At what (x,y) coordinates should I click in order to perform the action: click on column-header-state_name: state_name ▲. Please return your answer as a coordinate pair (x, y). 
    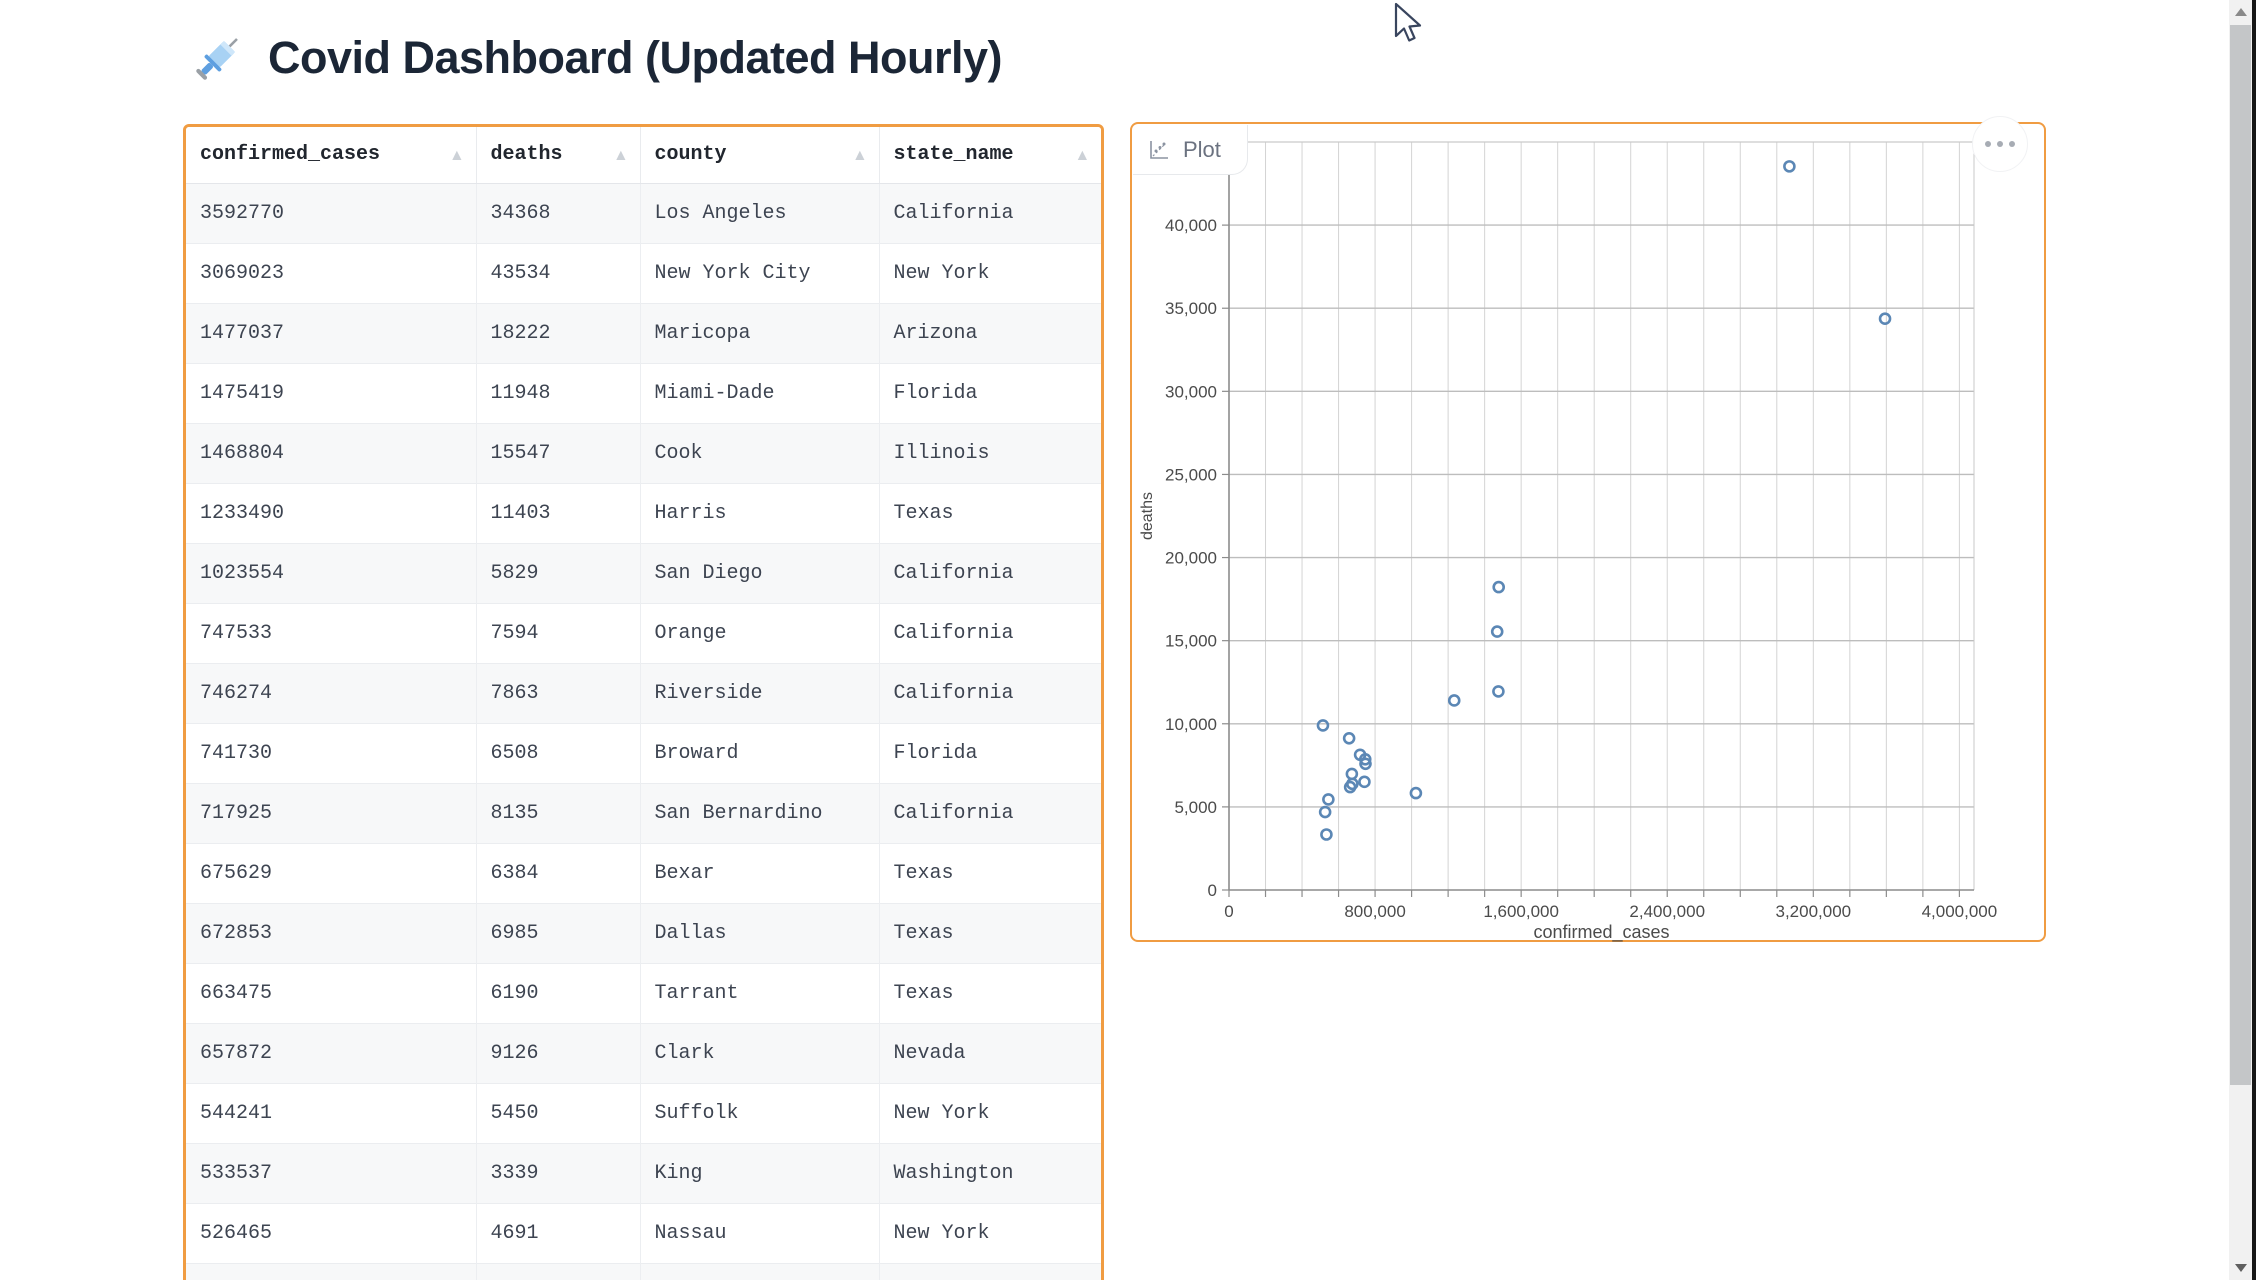
    Looking at the image, I should click on (990, 155).